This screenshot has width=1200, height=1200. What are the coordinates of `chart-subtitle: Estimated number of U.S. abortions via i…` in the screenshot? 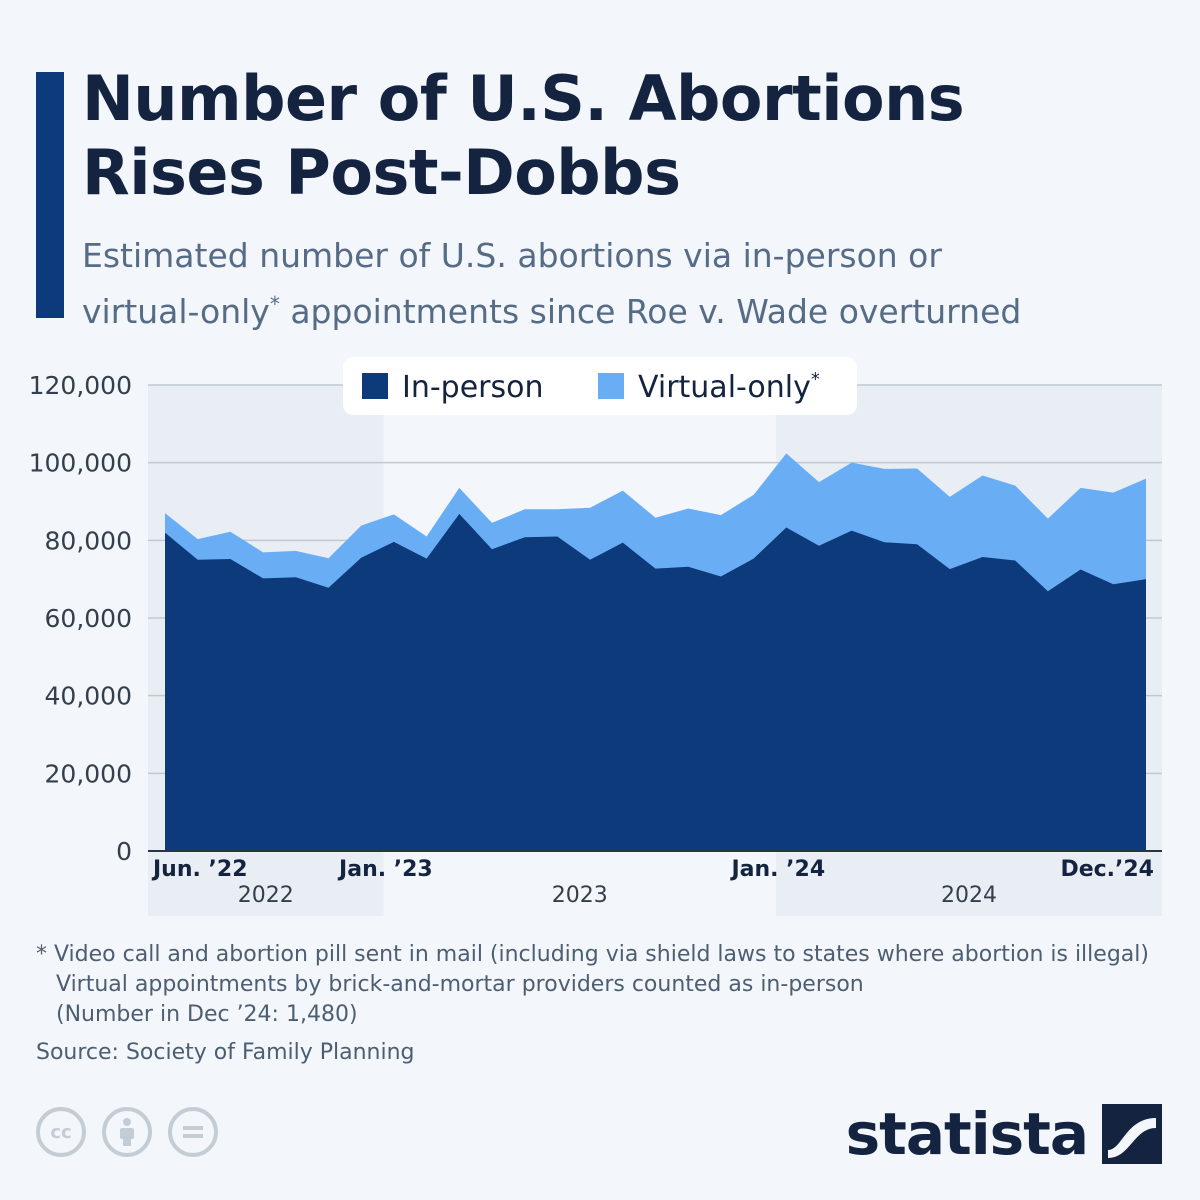 It's located at (627, 284).